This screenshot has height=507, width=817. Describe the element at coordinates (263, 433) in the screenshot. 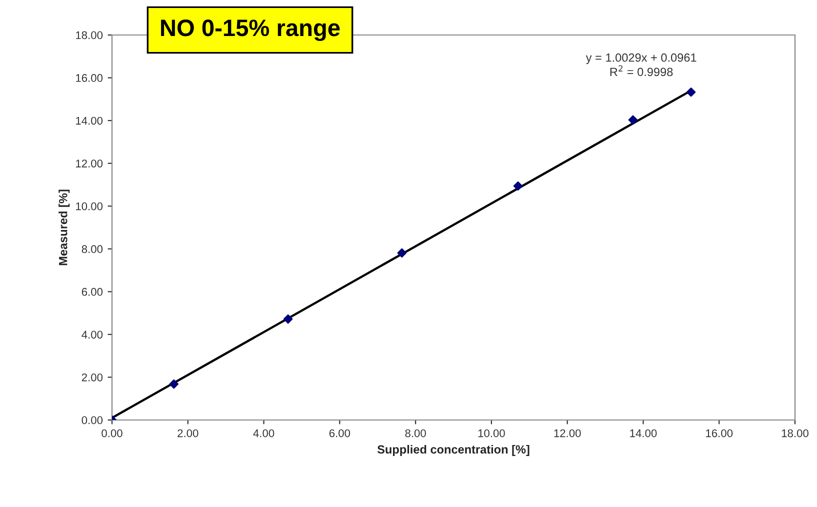

I see `x-tick-label: 4.00` at that location.